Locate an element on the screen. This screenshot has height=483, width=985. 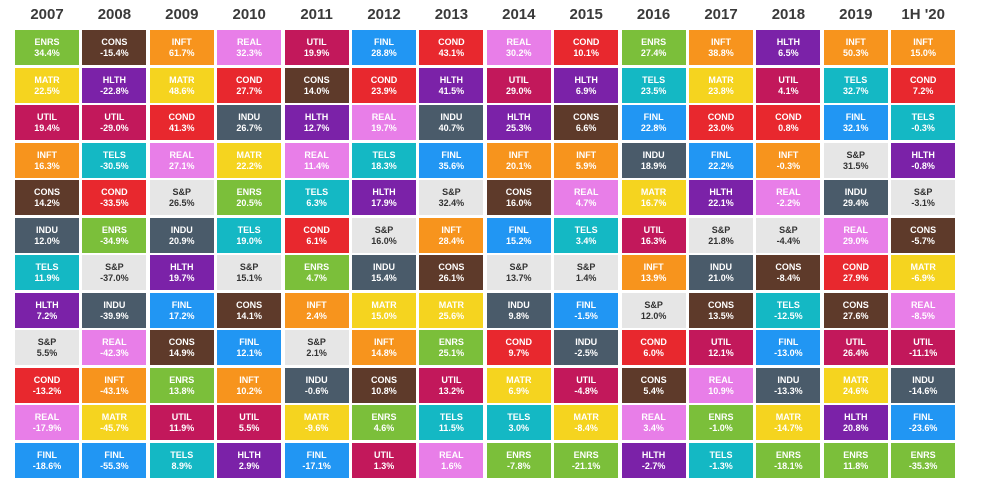
sector-cell: INDU 26.7% is located at coordinates (249, 122).